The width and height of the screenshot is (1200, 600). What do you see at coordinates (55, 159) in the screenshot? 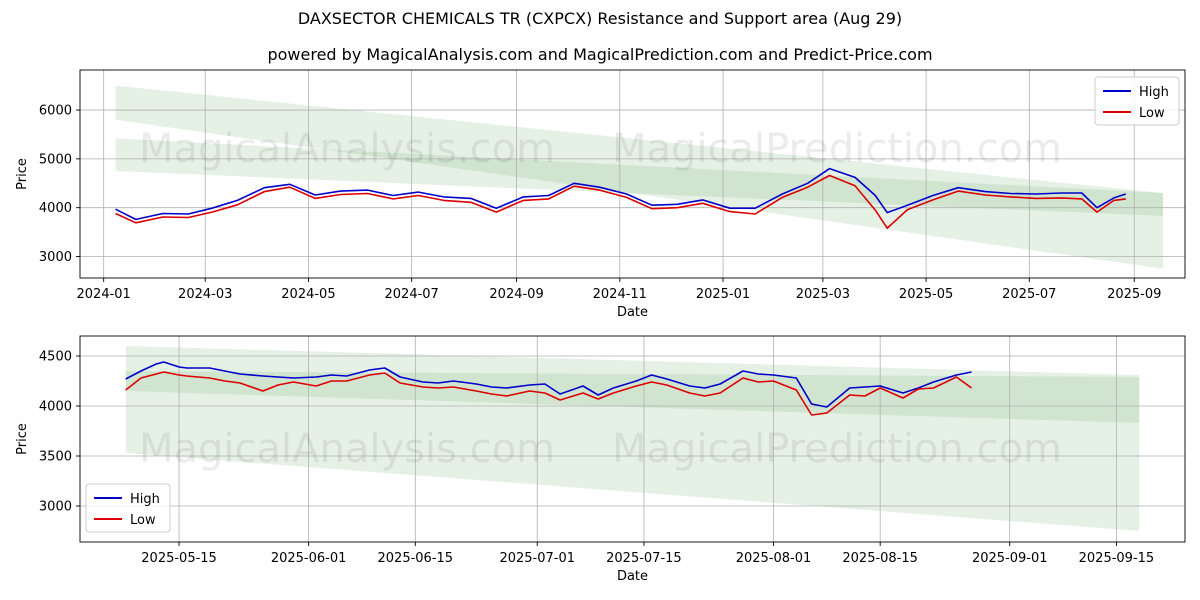
I see `y-tick-label: 5000` at bounding box center [55, 159].